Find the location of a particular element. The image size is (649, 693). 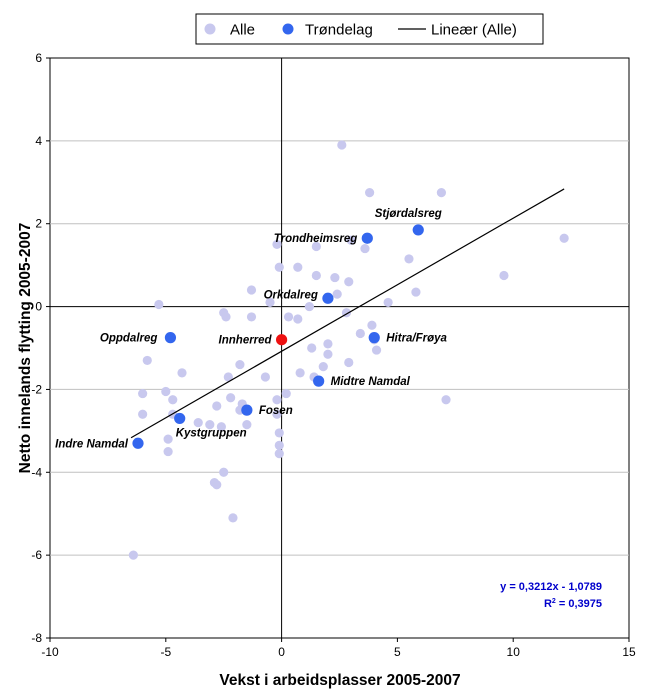

x-tick-labels: -10 -5 0 5 10 15 is located at coordinates (338, 652).